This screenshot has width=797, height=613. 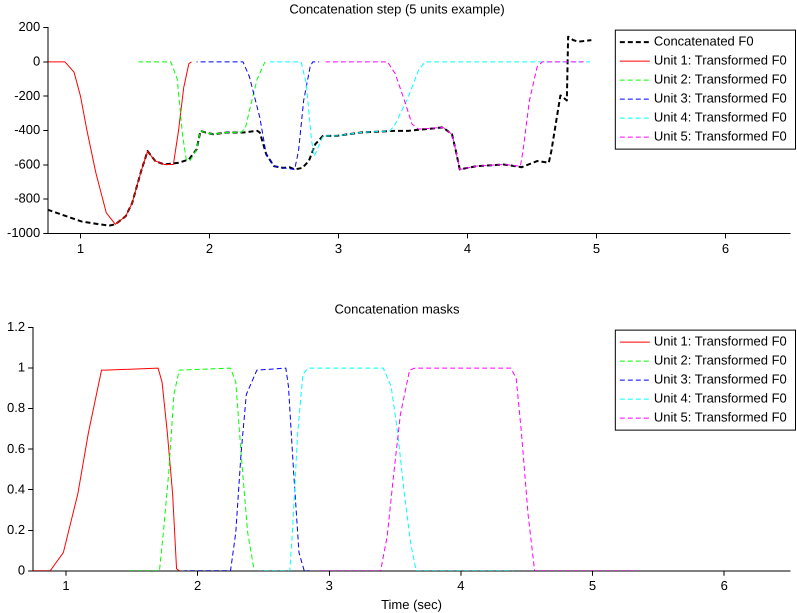 What do you see at coordinates (27, 198) in the screenshot?
I see `y-tick-label: -800` at bounding box center [27, 198].